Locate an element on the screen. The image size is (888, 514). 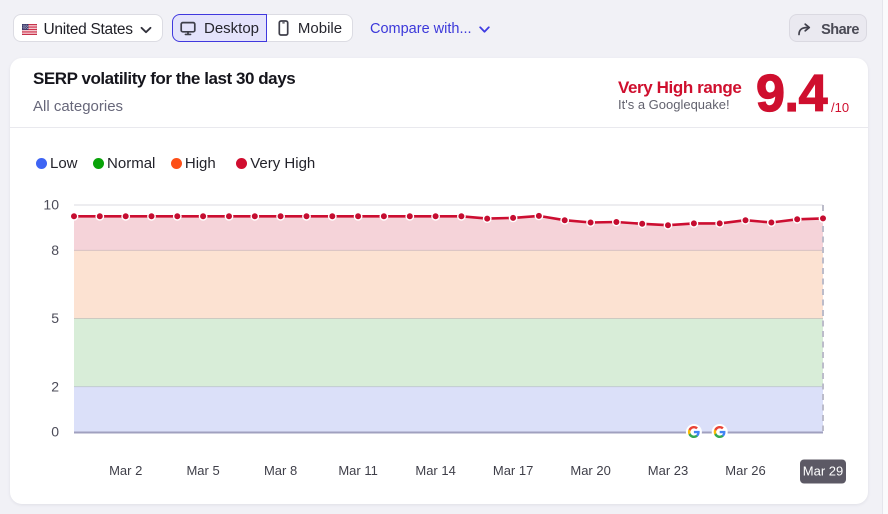
svg-text: 5 is located at coordinates (55, 318).